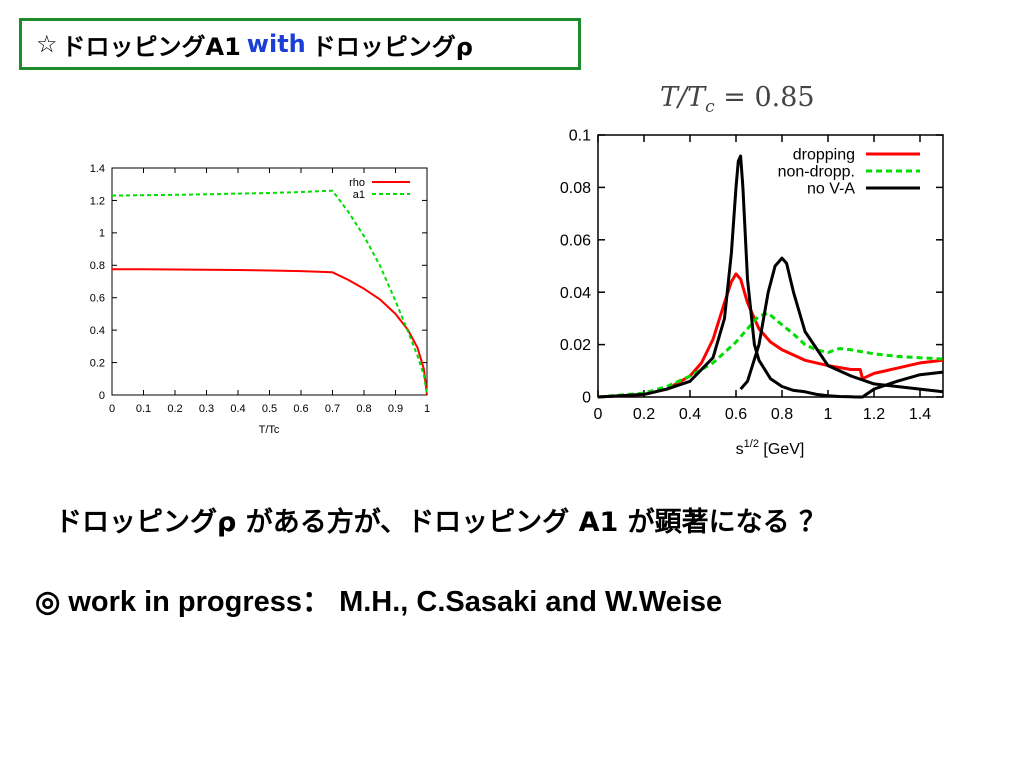 The image size is (1024, 768). I want to click on slide-title-box: ☆ ドロッピングA1 with ドロッピングρ, so click(300, 44).